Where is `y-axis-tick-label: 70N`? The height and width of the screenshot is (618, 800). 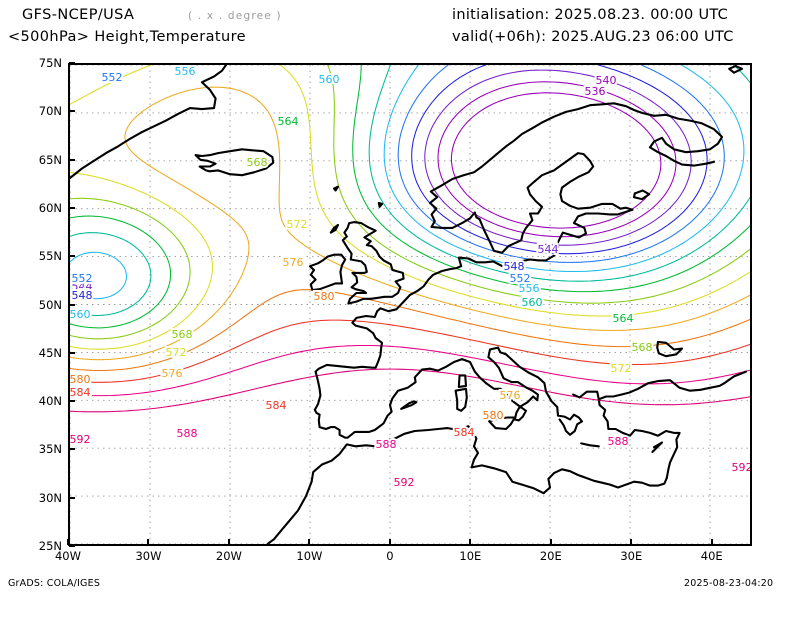 y-axis-tick-label: 70N is located at coordinates (50, 111).